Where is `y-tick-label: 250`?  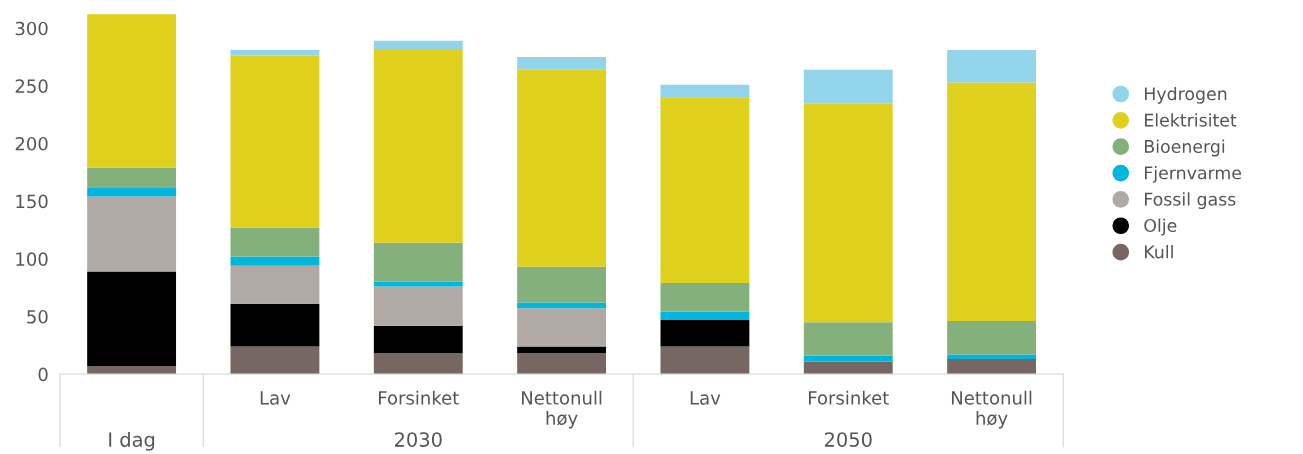 y-tick-label: 250 is located at coordinates (31, 86).